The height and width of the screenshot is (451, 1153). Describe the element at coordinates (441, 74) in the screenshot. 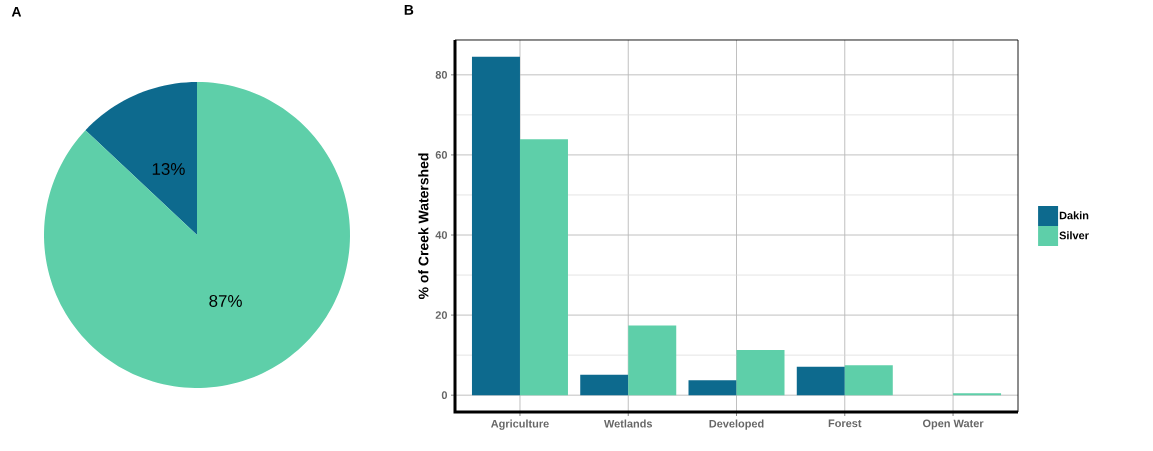

I see `y-tick-label: 80` at that location.